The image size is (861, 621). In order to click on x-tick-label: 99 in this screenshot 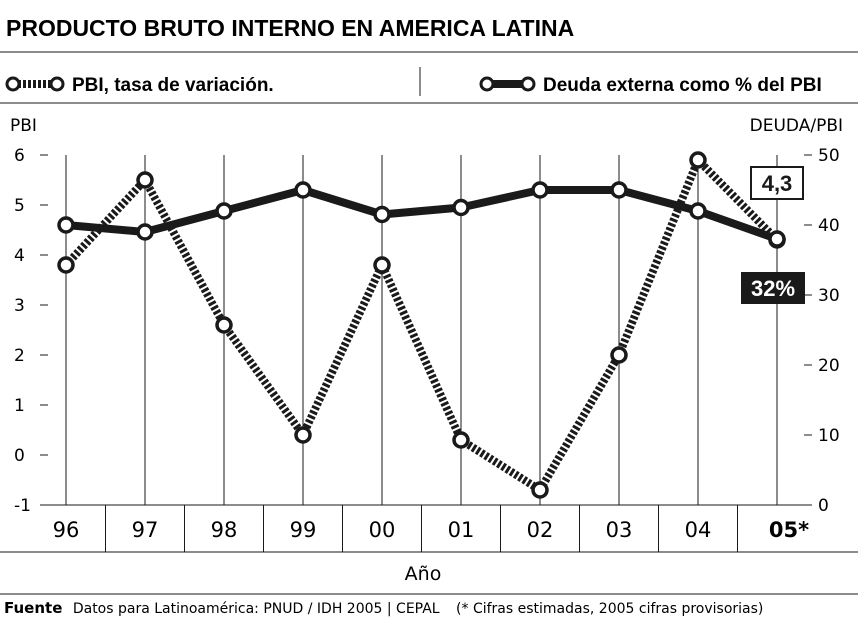, I will do `click(303, 530)`.